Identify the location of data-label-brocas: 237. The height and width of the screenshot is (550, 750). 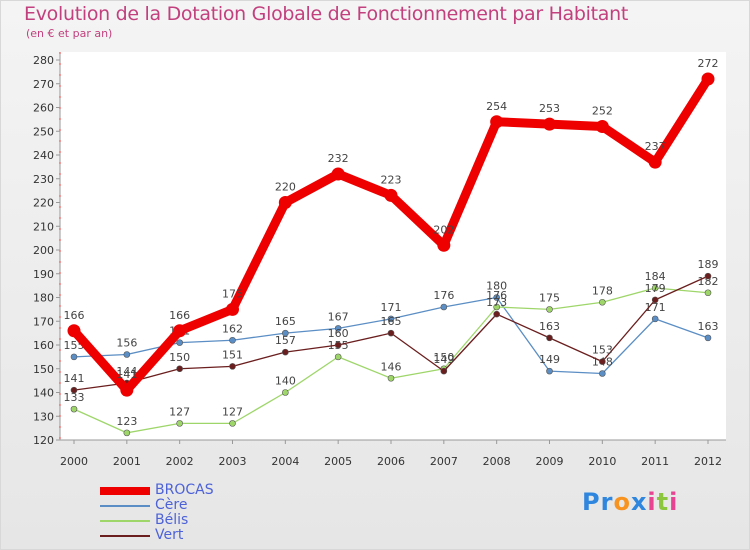
(655, 146).